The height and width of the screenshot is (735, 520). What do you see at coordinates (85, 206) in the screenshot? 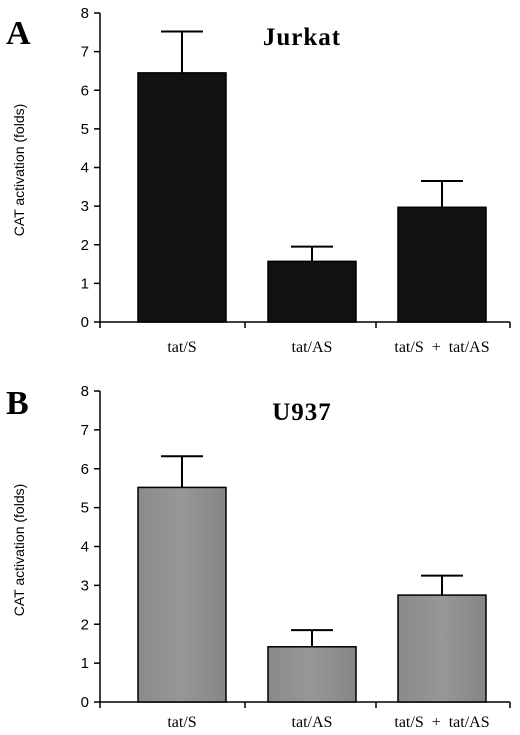
I see `panel-a-y-tick-label: 3` at bounding box center [85, 206].